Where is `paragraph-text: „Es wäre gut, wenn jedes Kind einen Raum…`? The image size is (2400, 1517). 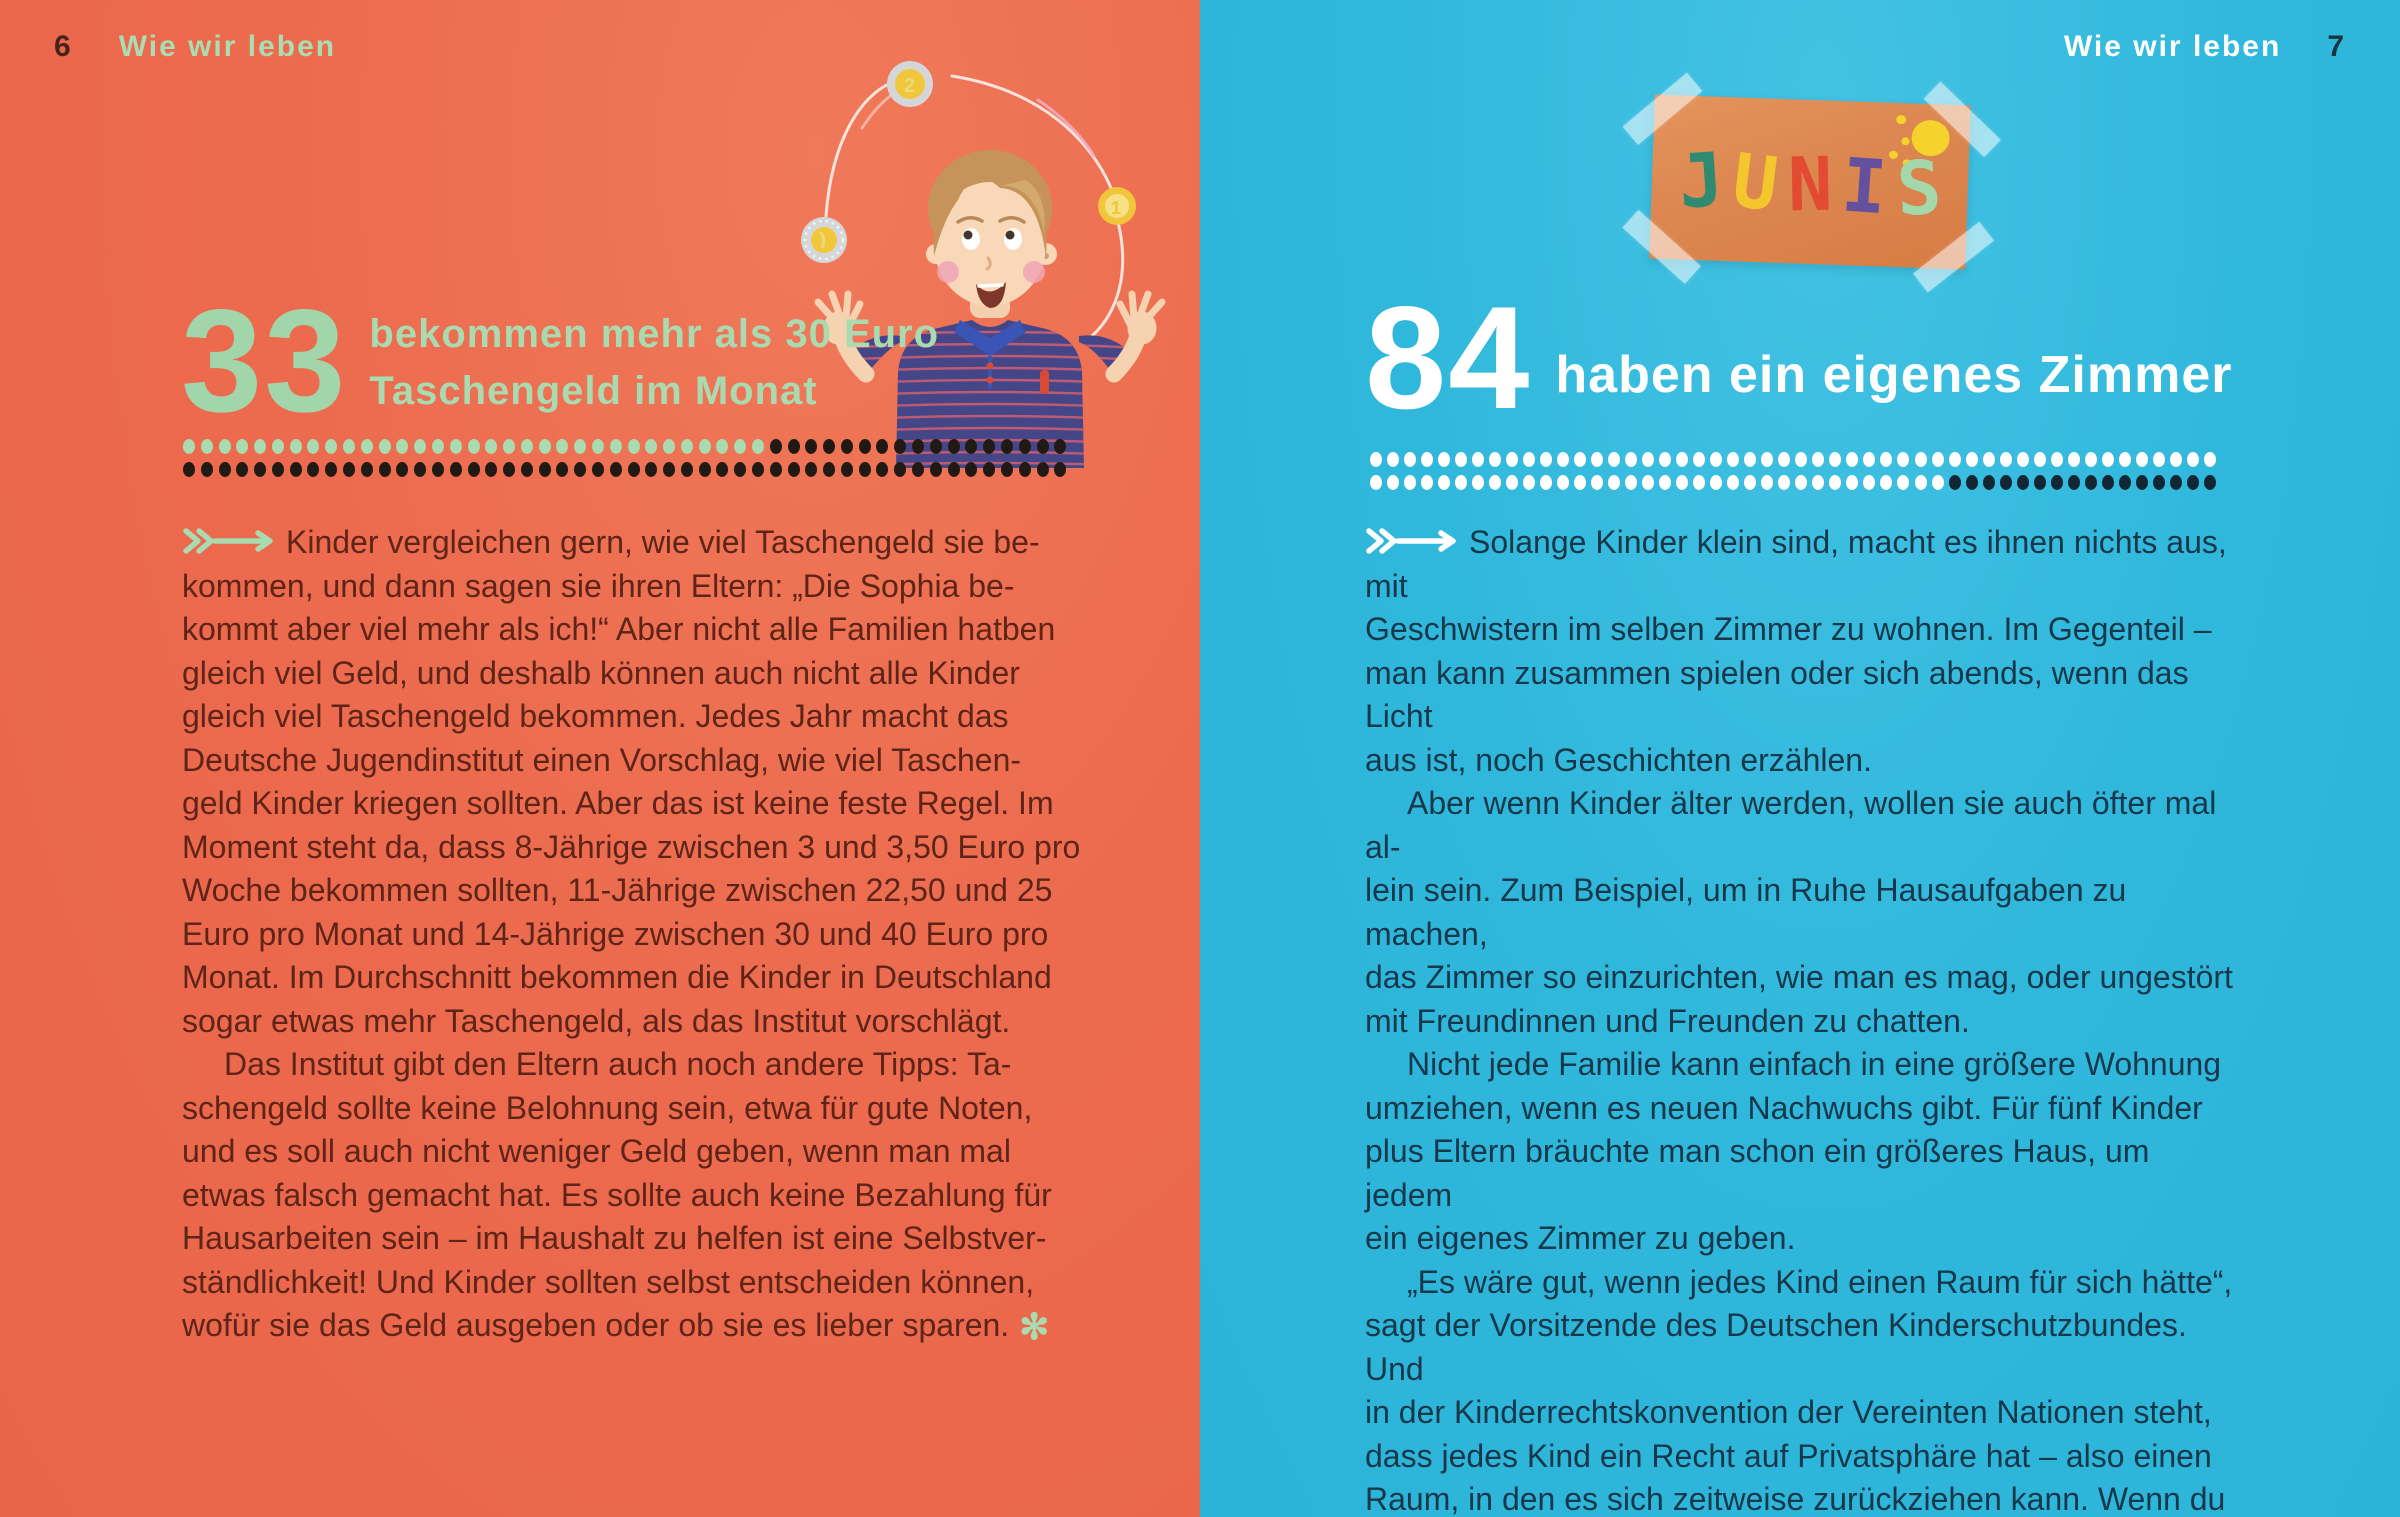 paragraph-text: „Es wäre gut, wenn jedes Kind einen Raum… is located at coordinates (1799, 1390).